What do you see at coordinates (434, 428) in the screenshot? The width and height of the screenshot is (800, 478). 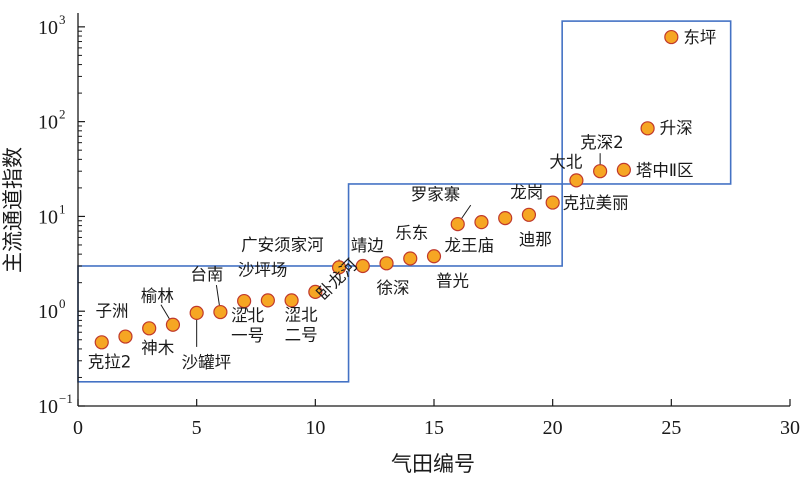 I see `x-tick-label: 15` at bounding box center [434, 428].